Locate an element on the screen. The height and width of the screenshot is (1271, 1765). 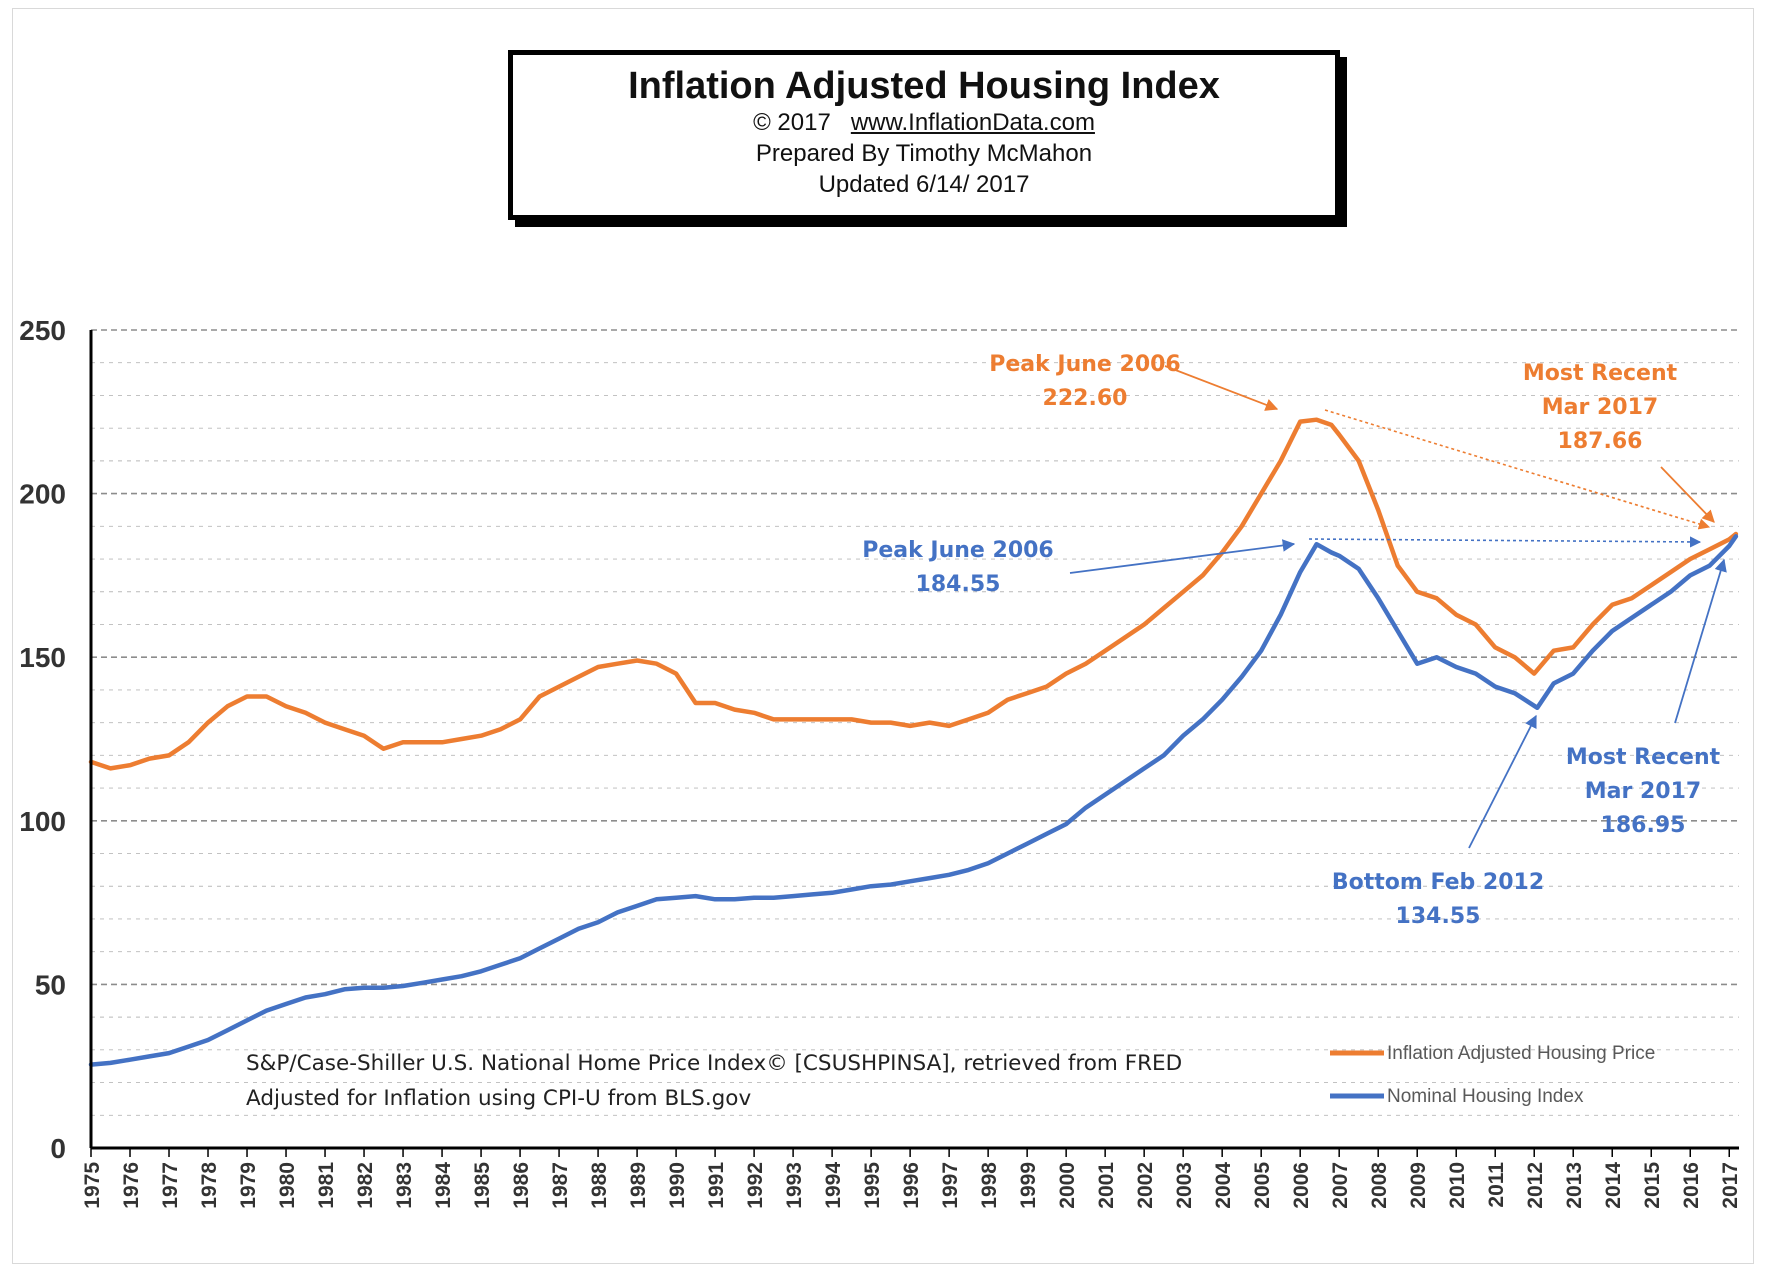
y-tick-label: 150 is located at coordinates (42, 657).